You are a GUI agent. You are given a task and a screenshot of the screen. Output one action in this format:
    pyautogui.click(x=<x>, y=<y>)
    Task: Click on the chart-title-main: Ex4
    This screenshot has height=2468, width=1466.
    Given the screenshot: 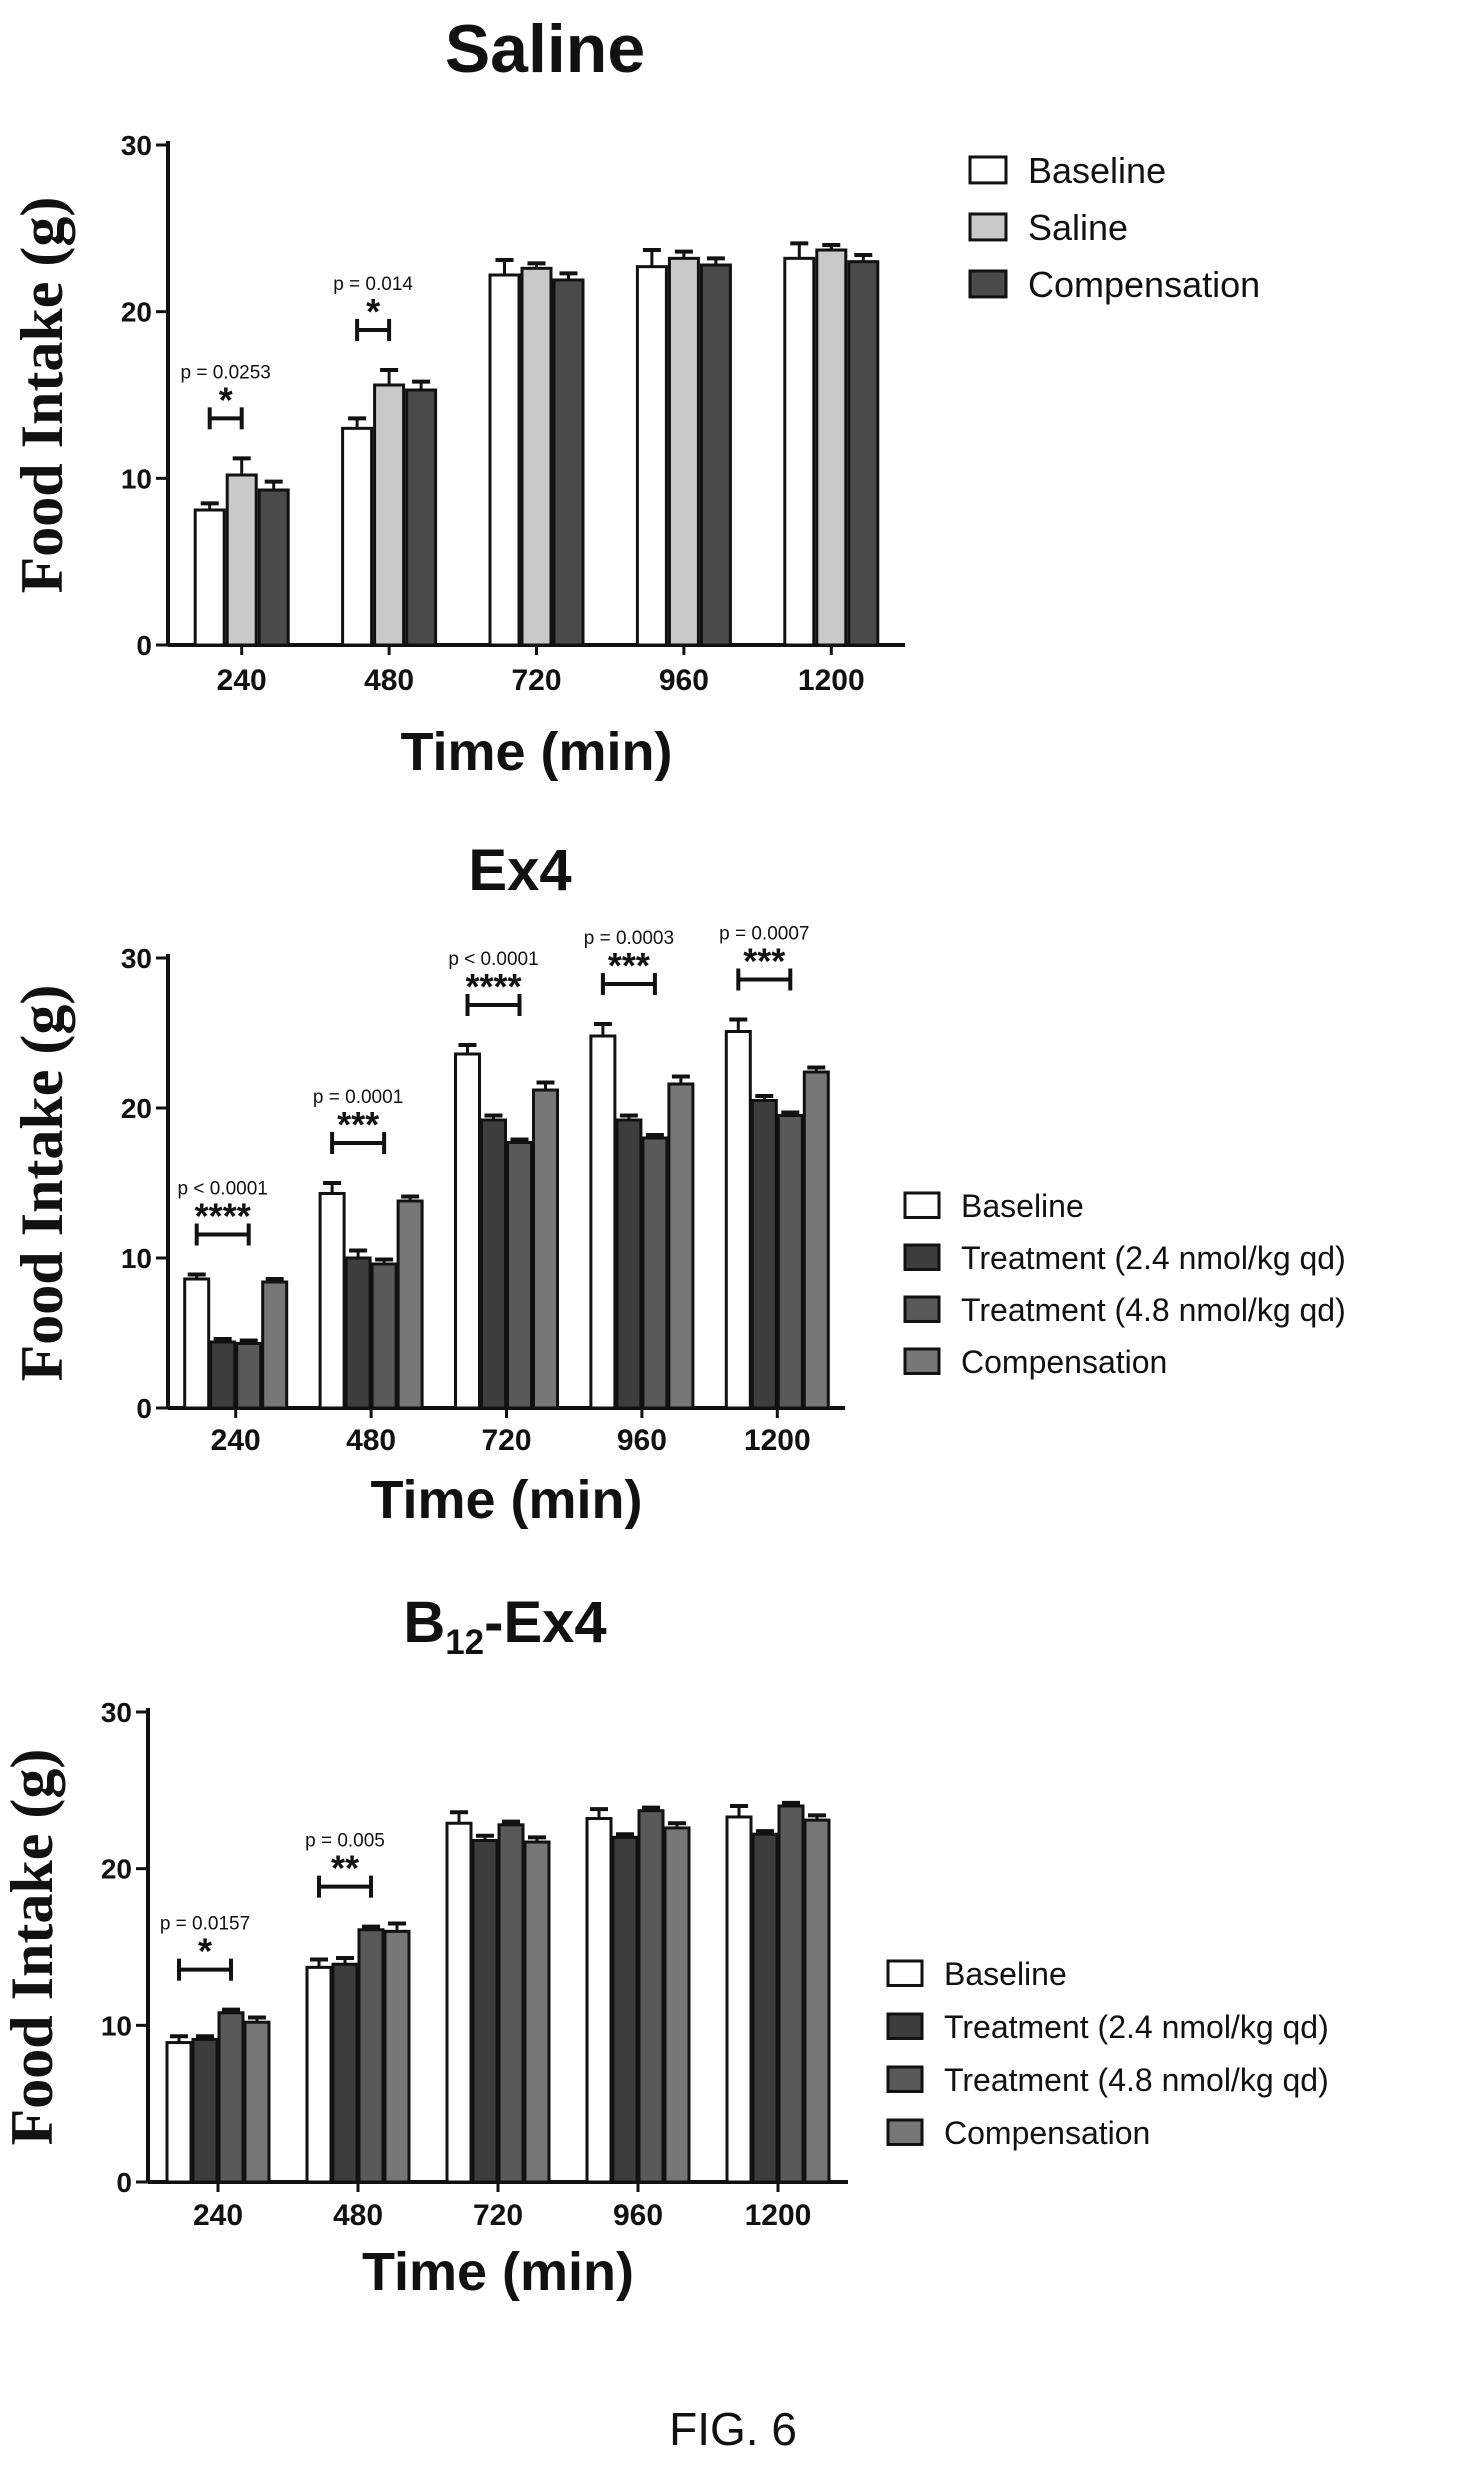 What is the action you would take?
    pyautogui.click(x=519, y=870)
    